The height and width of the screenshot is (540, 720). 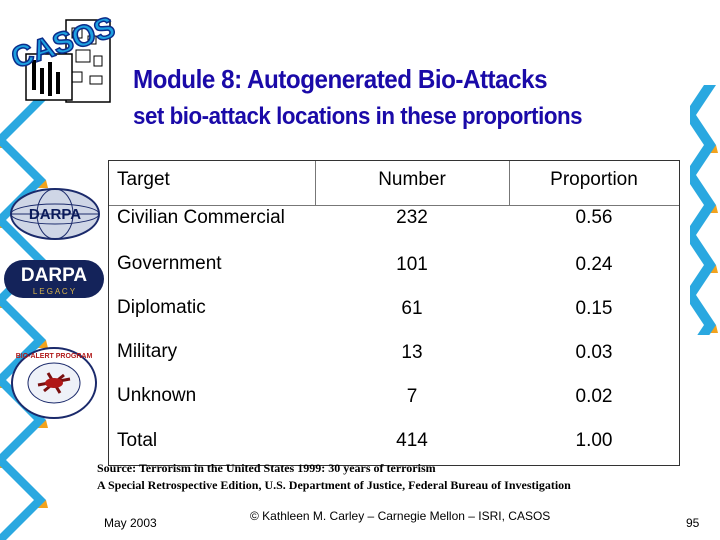 What do you see at coordinates (157, 395) in the screenshot?
I see `target-cell: Unknown` at bounding box center [157, 395].